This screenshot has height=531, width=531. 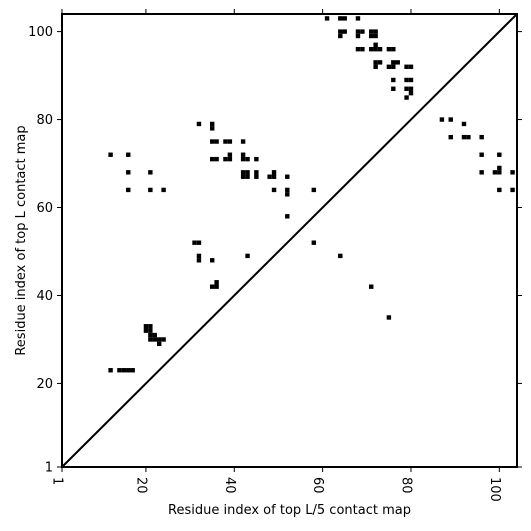 What do you see at coordinates (317, 485) in the screenshot?
I see `x-tick-label: 60` at bounding box center [317, 485].